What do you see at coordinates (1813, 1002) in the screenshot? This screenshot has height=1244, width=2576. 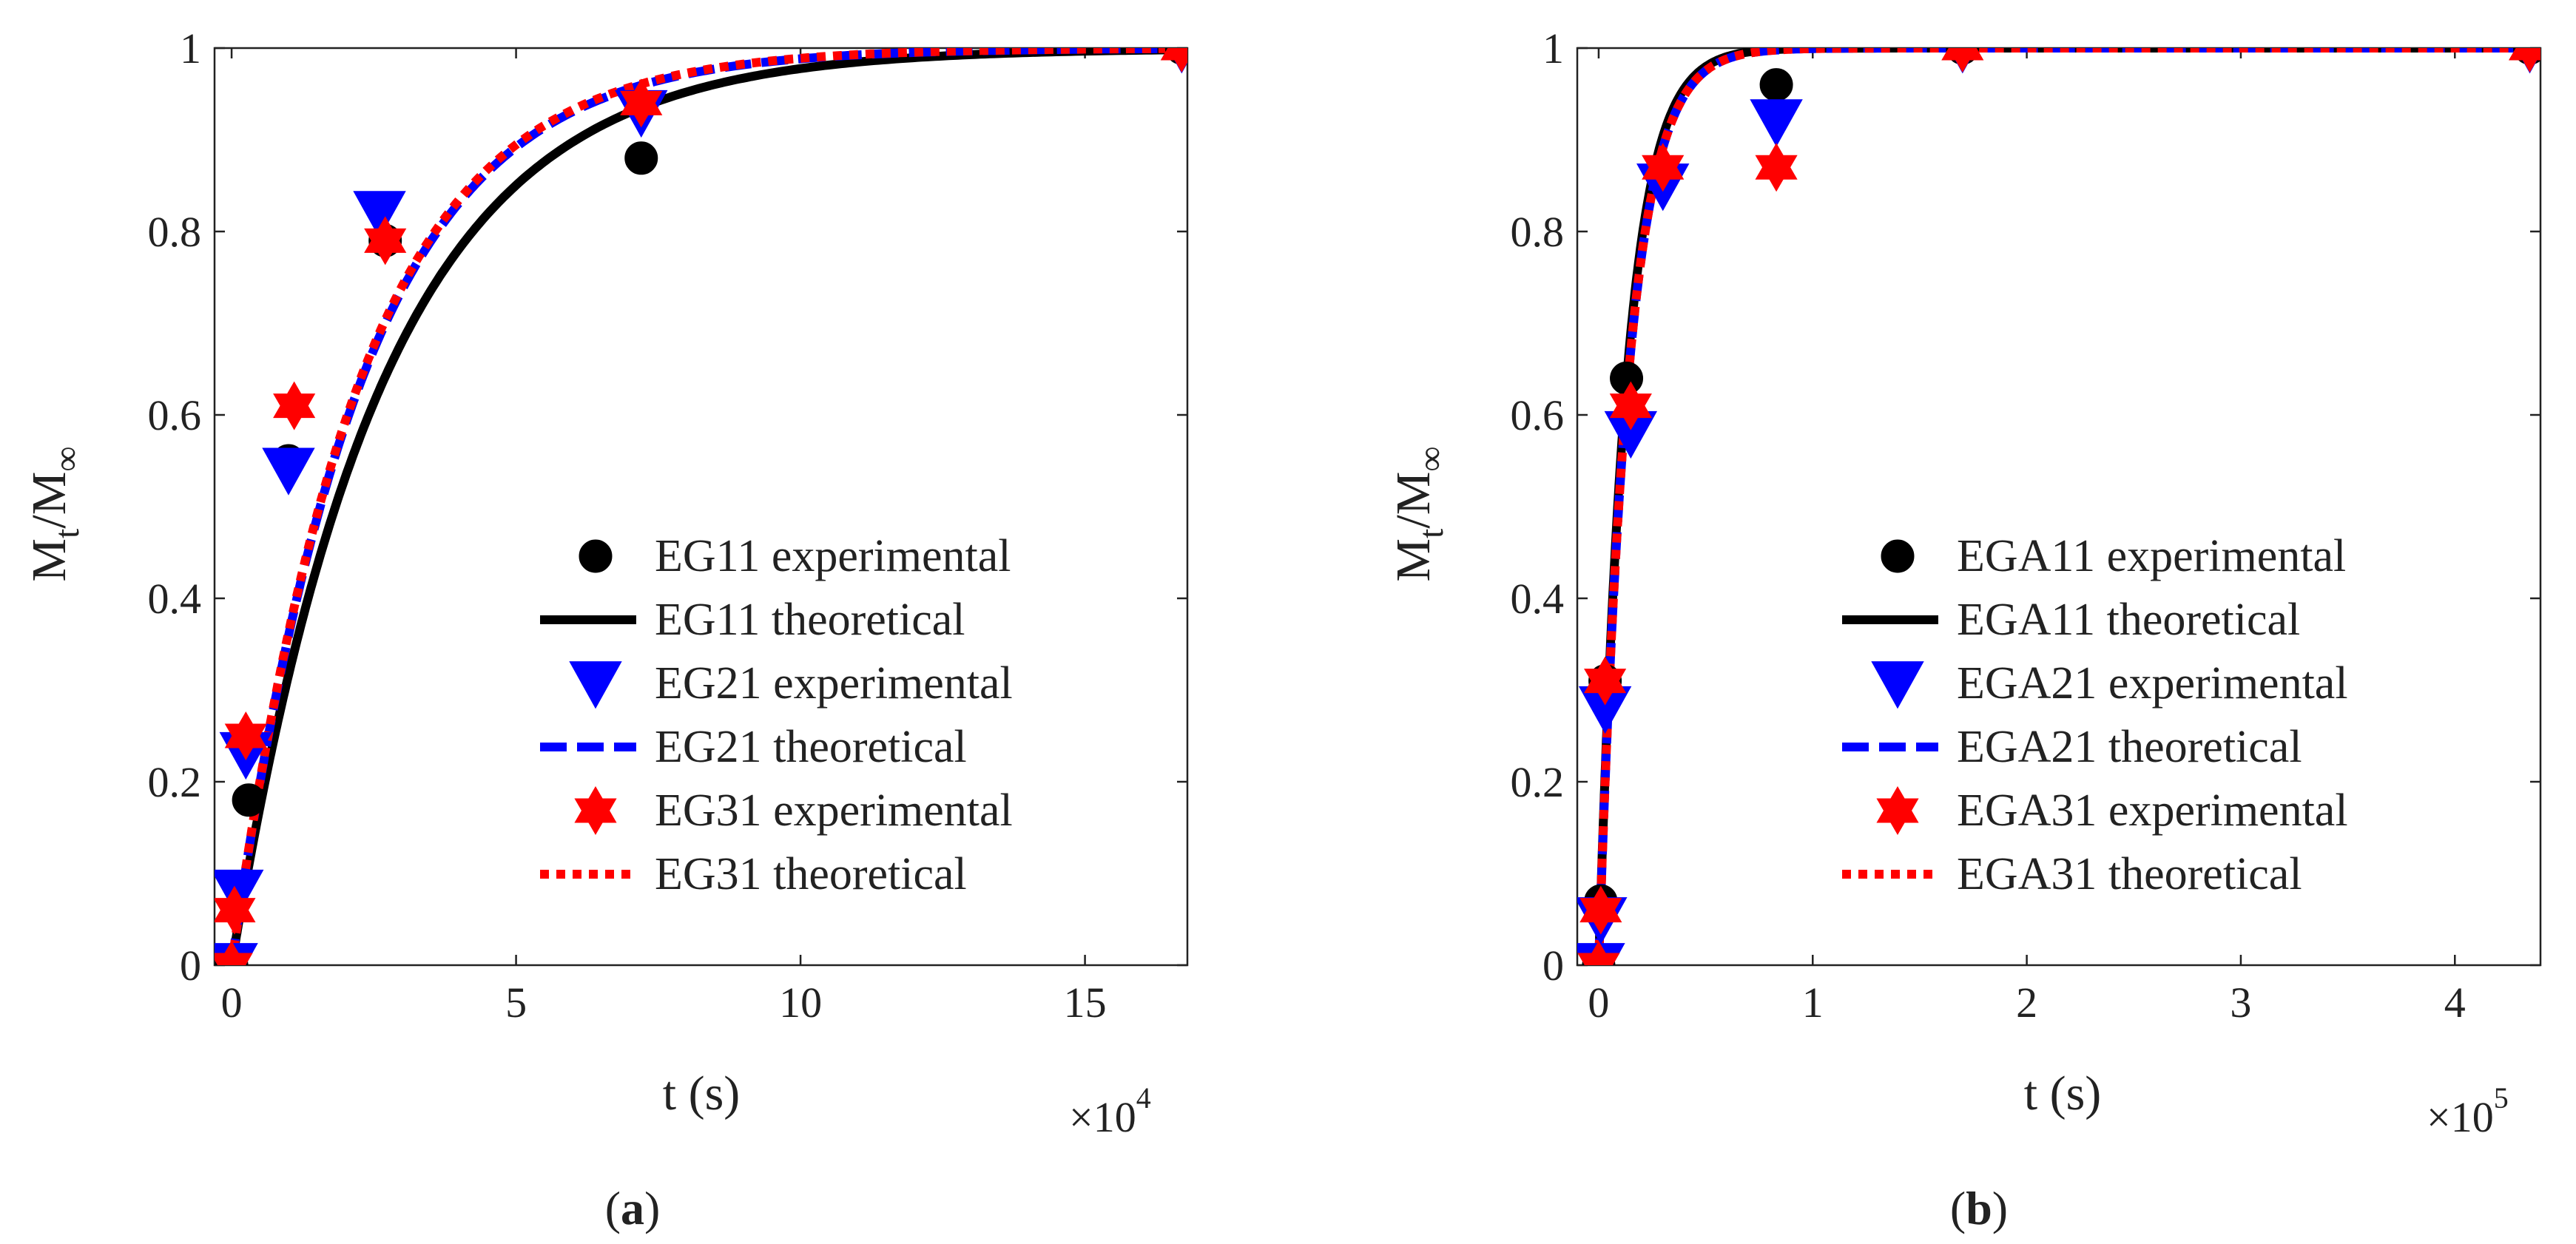 I see `x-tick-label: 1` at bounding box center [1813, 1002].